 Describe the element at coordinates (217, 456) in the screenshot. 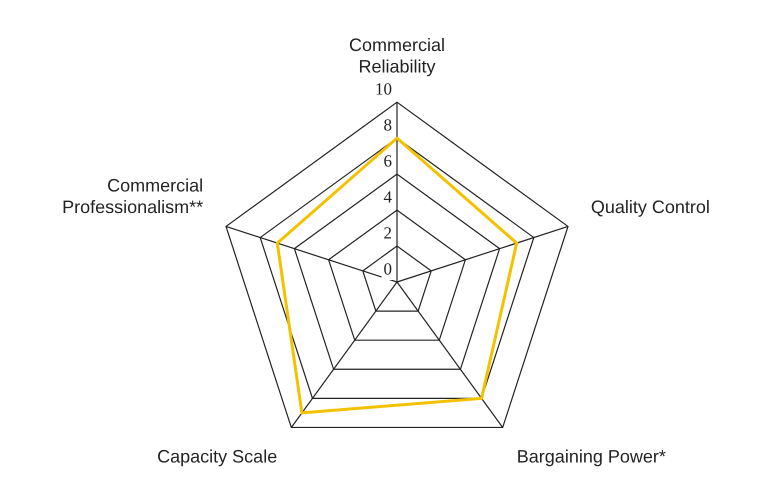

I see `spoke-label: Capacity Scale` at that location.